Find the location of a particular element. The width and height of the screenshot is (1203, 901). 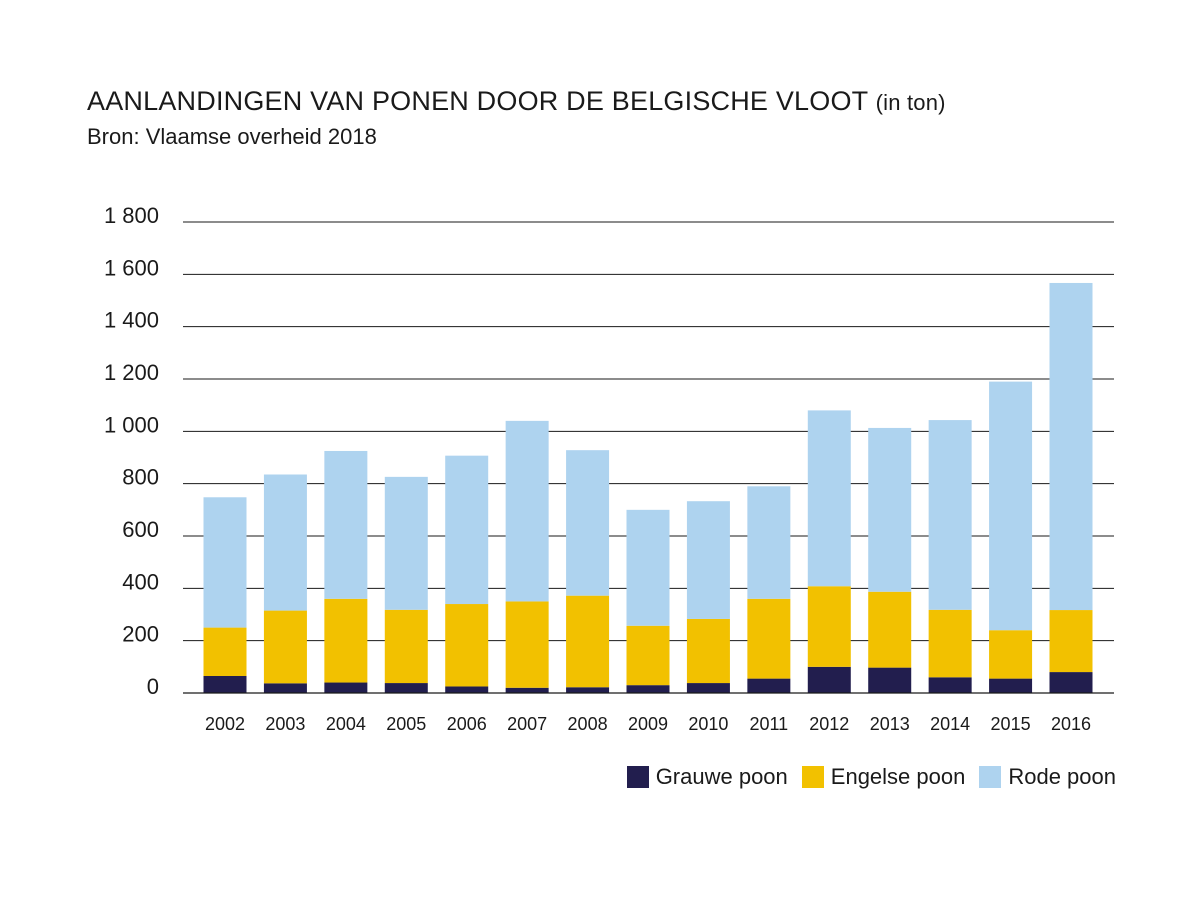

bar-grauwe-poon-2002 is located at coordinates (225, 684).